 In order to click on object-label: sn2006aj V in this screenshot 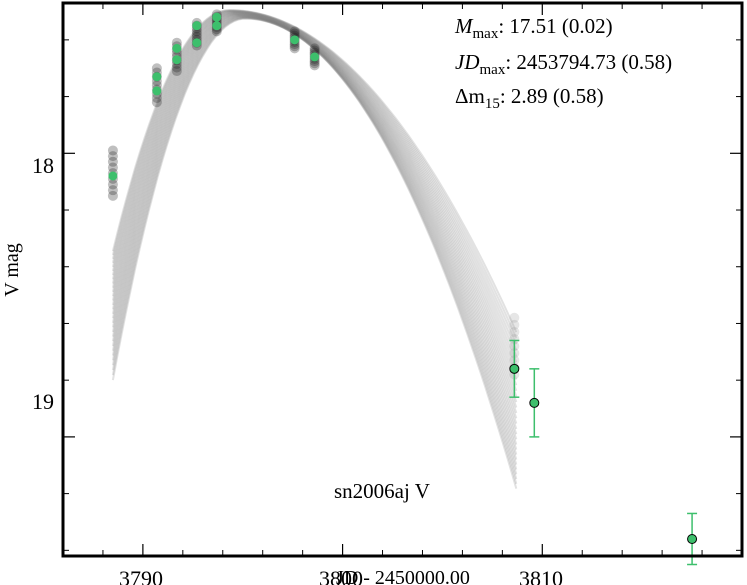, I will do `click(382, 491)`.